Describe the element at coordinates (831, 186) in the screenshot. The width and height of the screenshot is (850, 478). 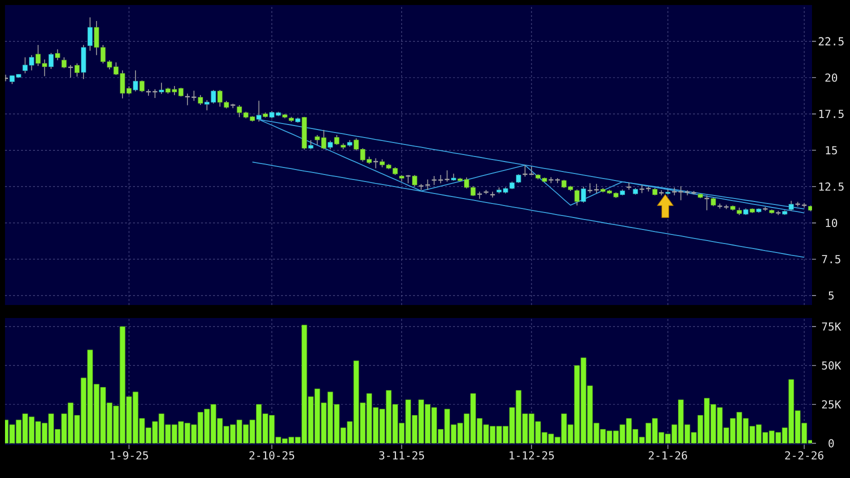
I see `y-tick-label: 12.5` at that location.